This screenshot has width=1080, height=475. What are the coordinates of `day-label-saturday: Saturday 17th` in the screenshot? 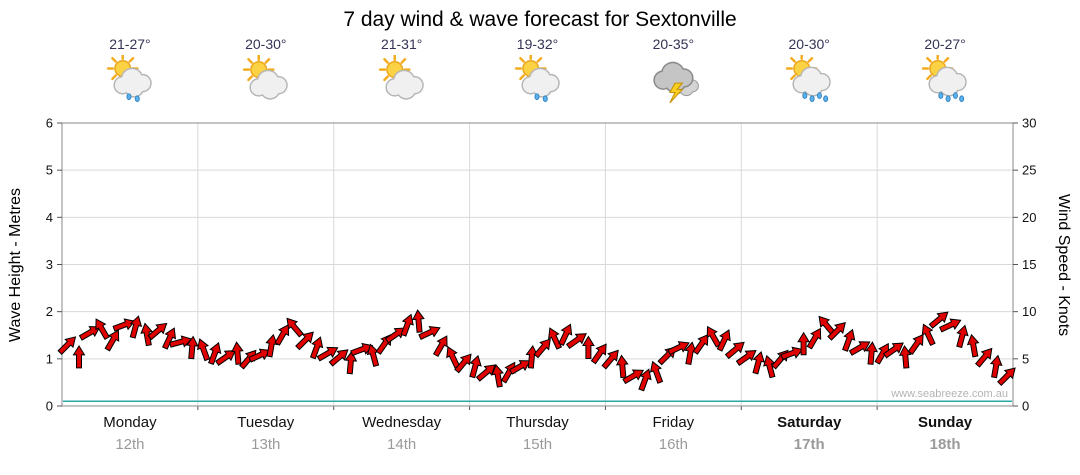 It's located at (809, 433).